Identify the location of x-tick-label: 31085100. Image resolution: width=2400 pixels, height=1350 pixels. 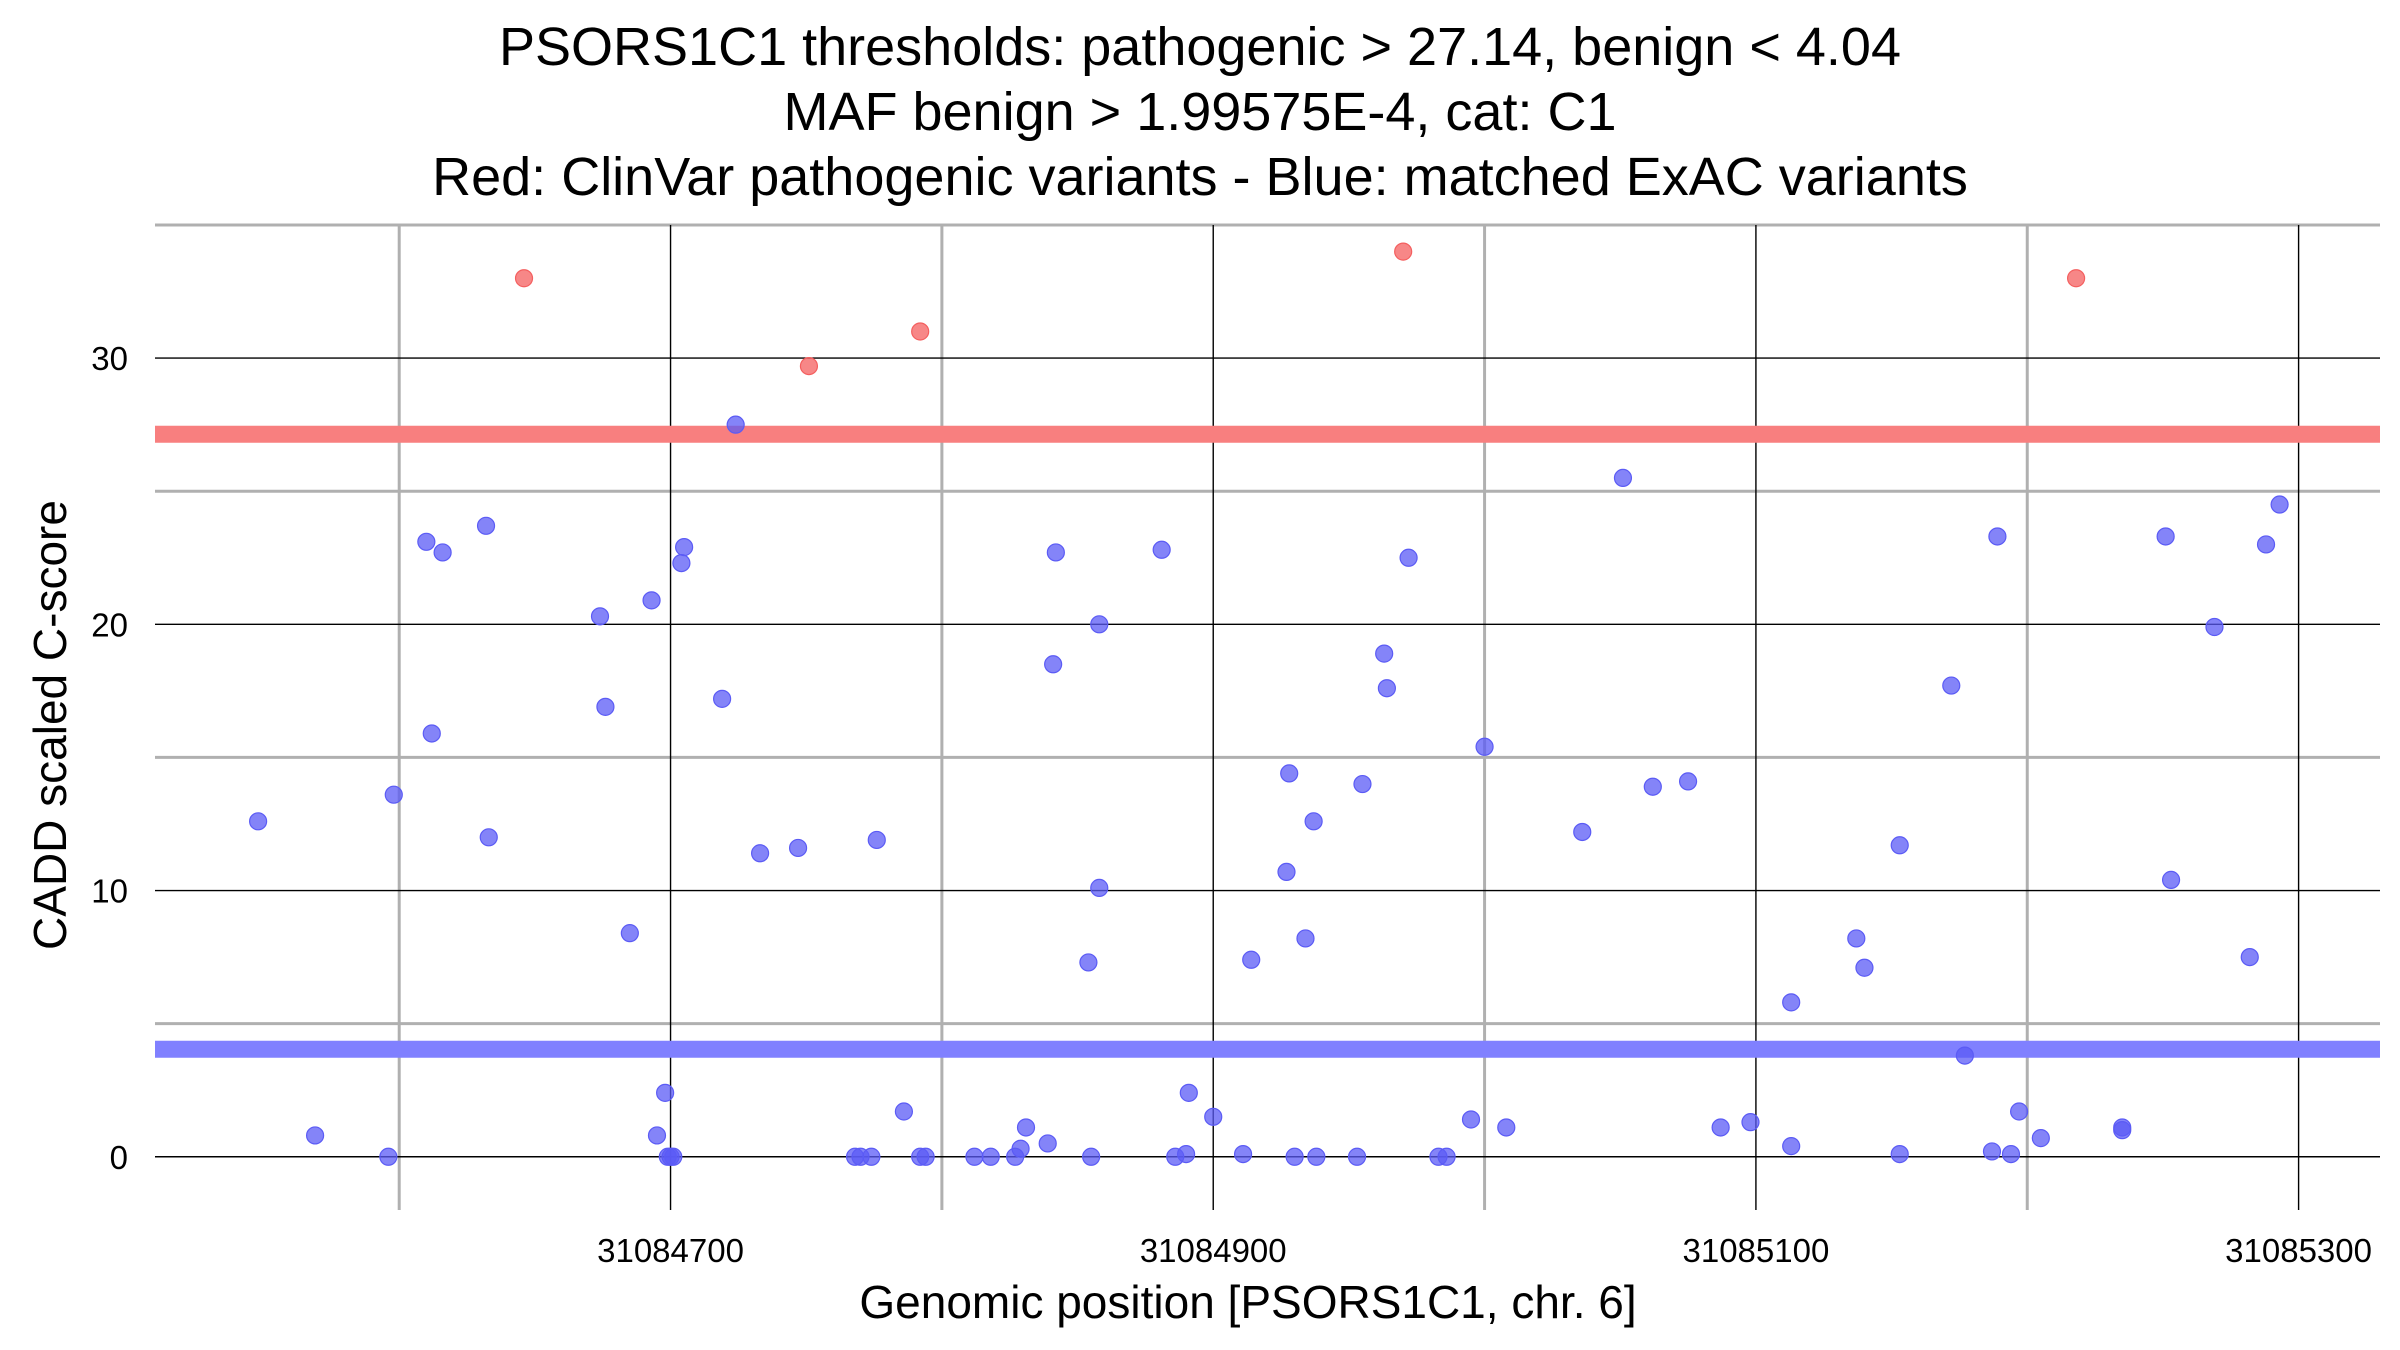
(1756, 1250).